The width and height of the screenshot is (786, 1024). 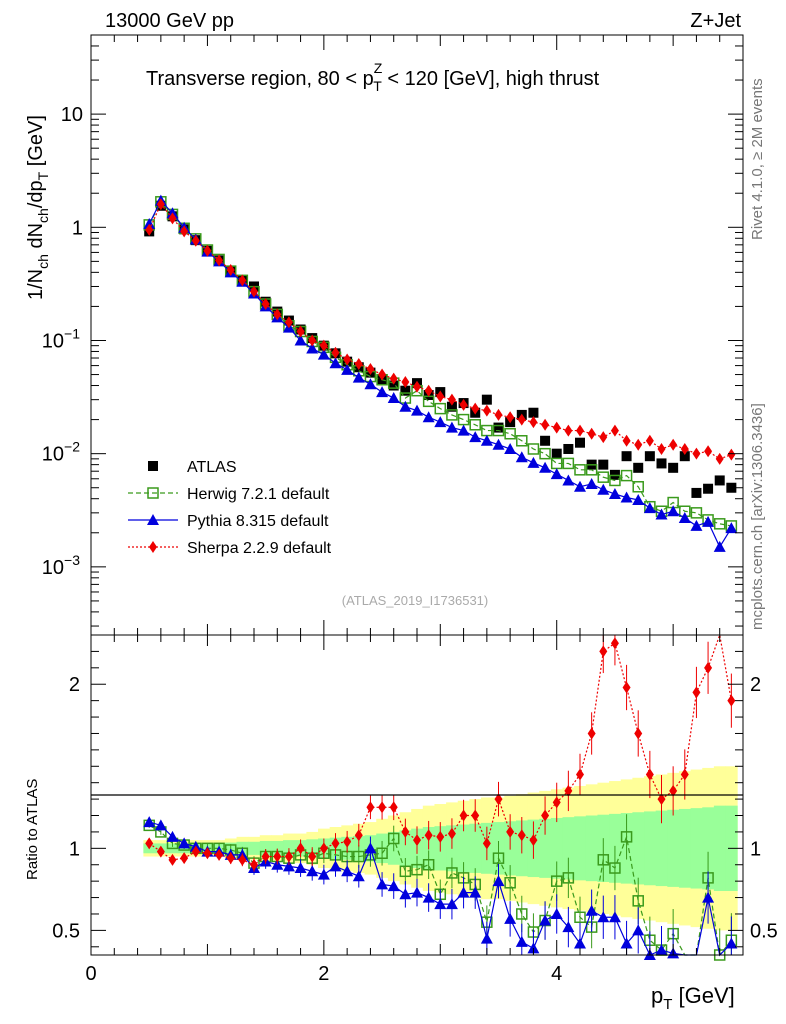 What do you see at coordinates (757, 159) in the screenshot?
I see `rivet-version-label: Rivet 4.1.0, ≥ 2M events` at bounding box center [757, 159].